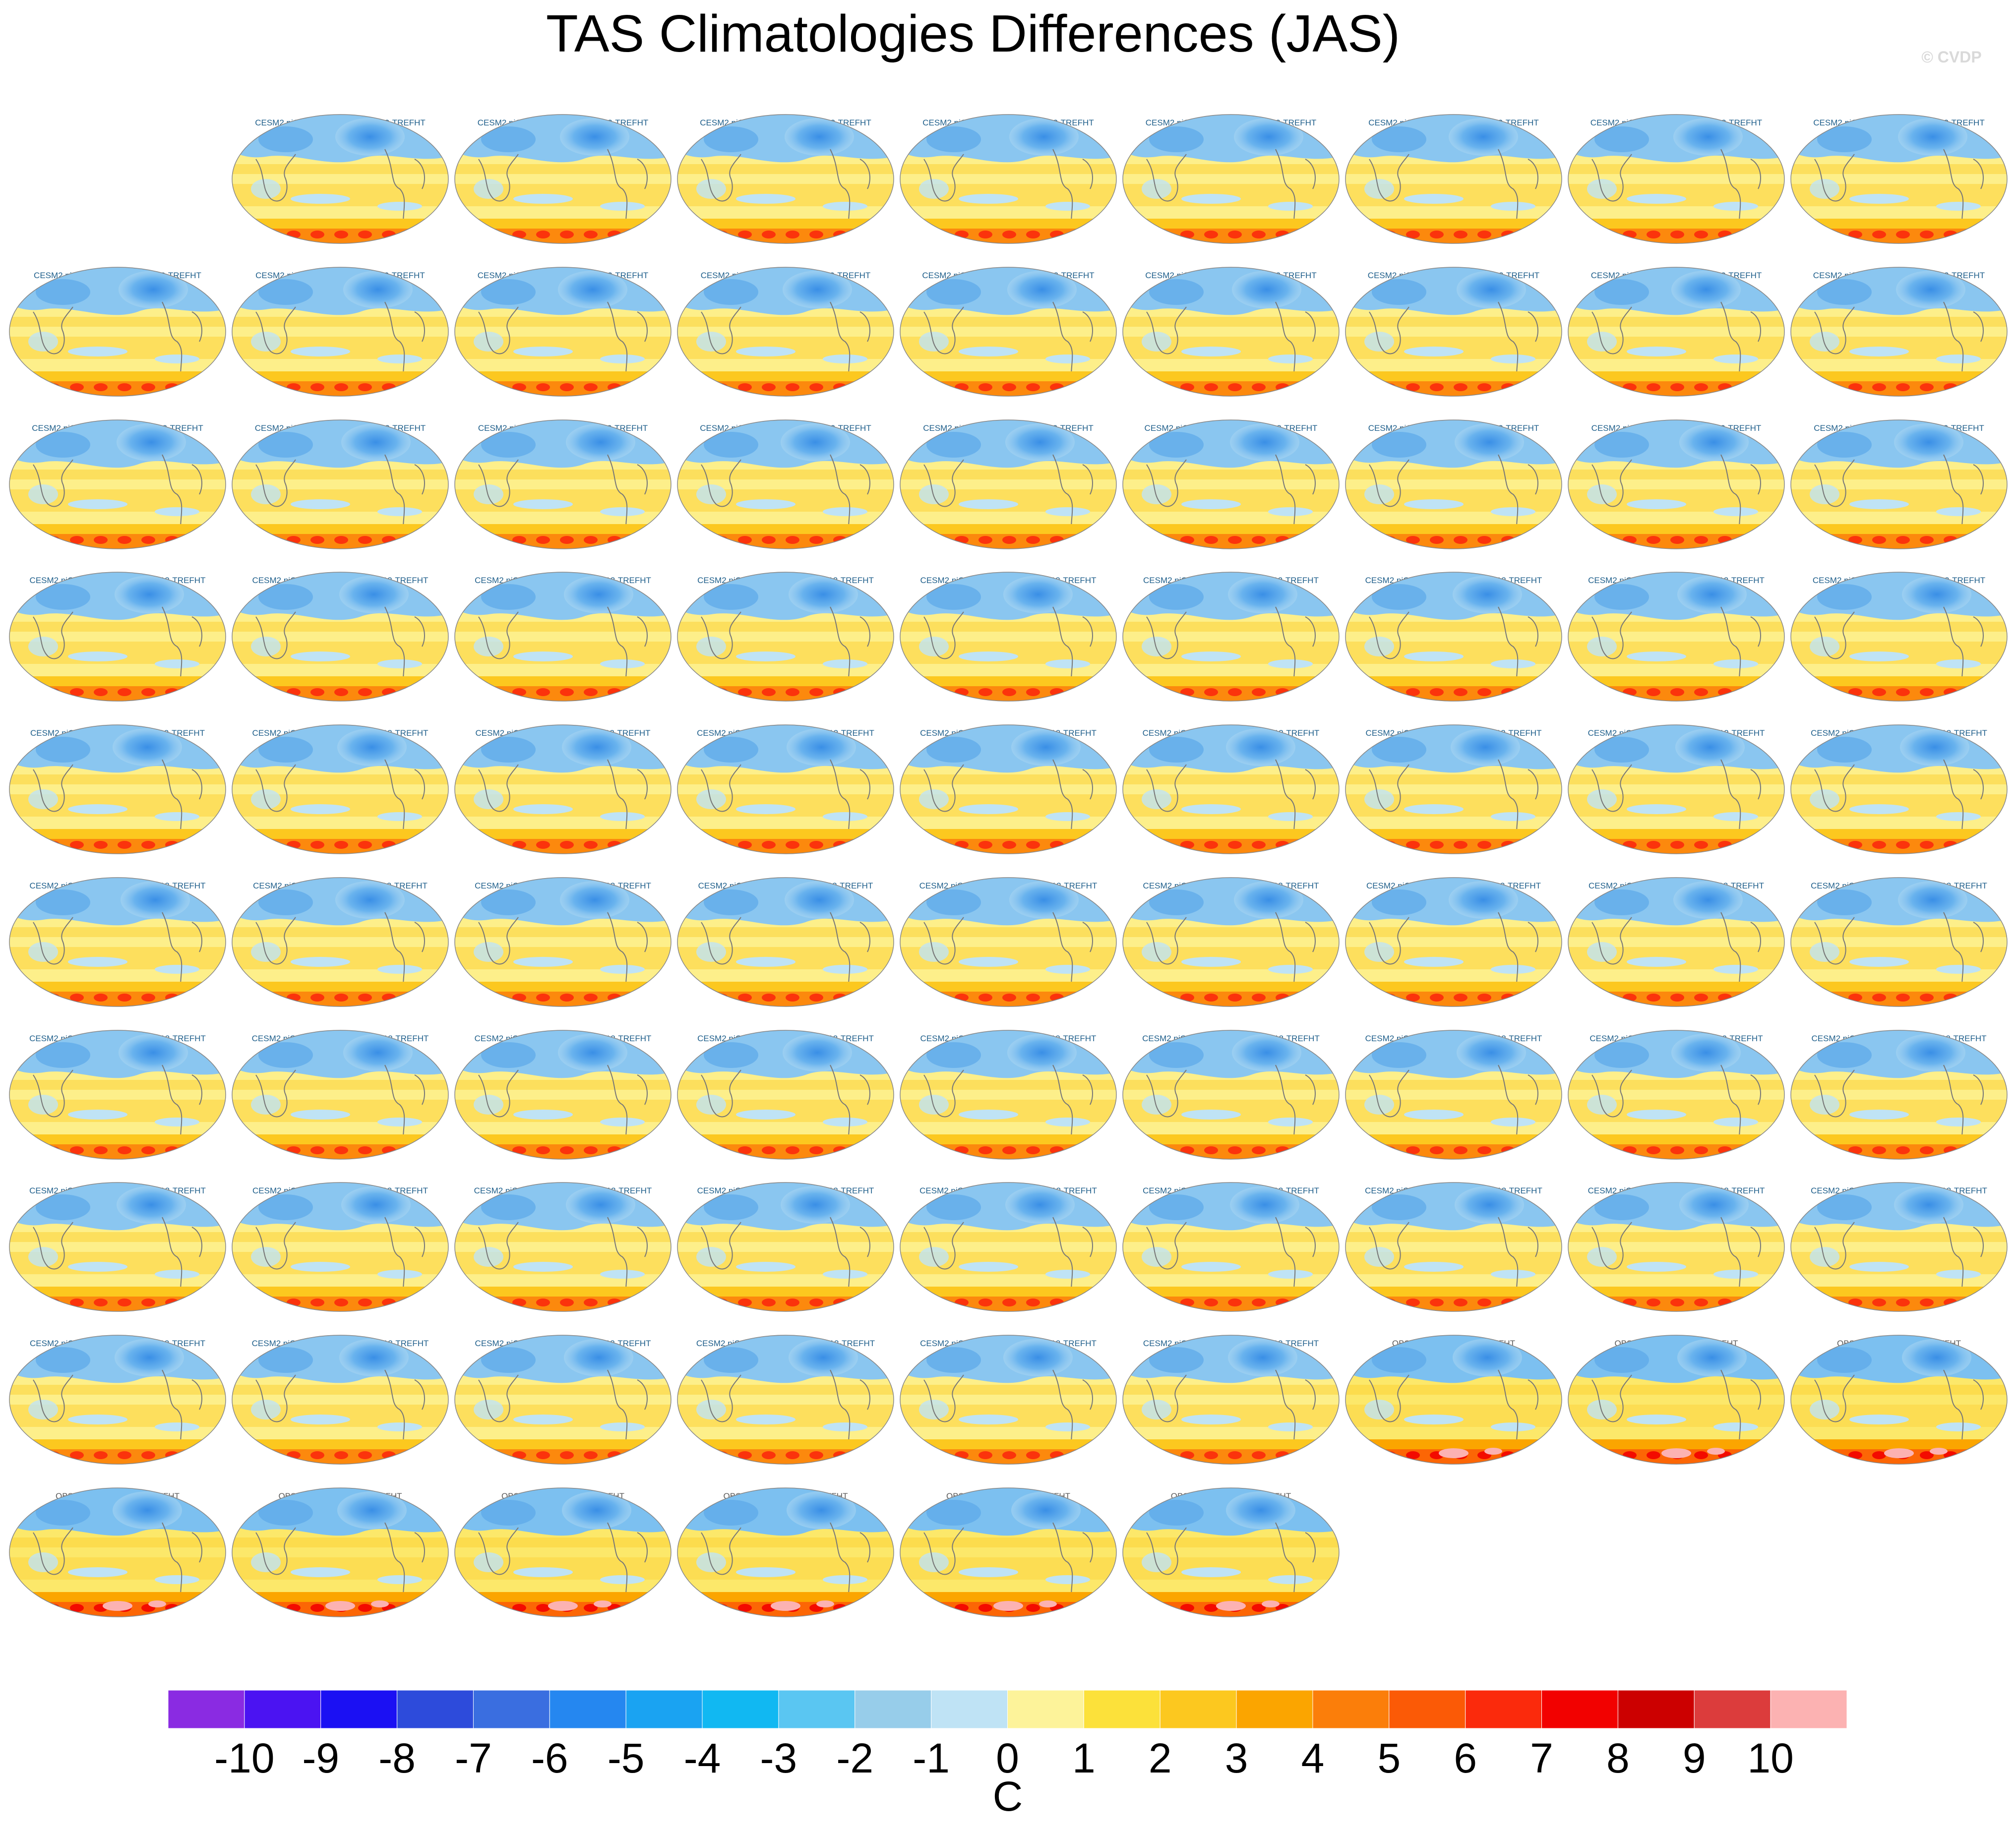  I want to click on map-panel: CESM2 piControl AH-CESM3dev-112-TREFHT, so click(1676, 637).